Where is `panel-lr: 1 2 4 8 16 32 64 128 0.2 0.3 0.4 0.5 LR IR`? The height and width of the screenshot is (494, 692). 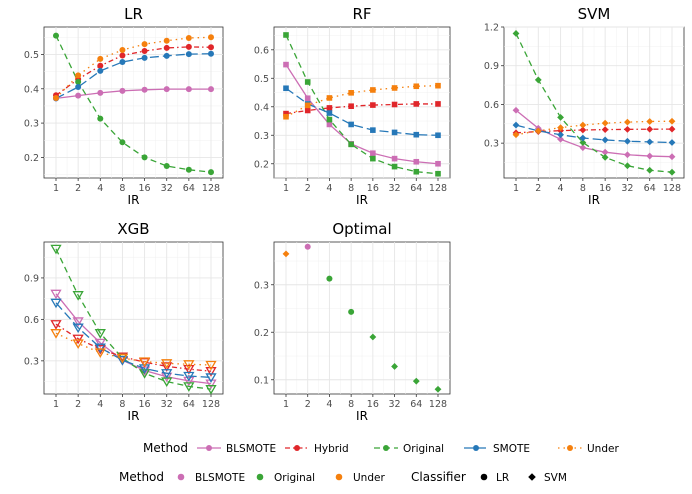 panel-lr: 1 2 4 8 16 32 64 128 0.2 0.3 0.4 0.5 LR IR is located at coordinates (124, 106).